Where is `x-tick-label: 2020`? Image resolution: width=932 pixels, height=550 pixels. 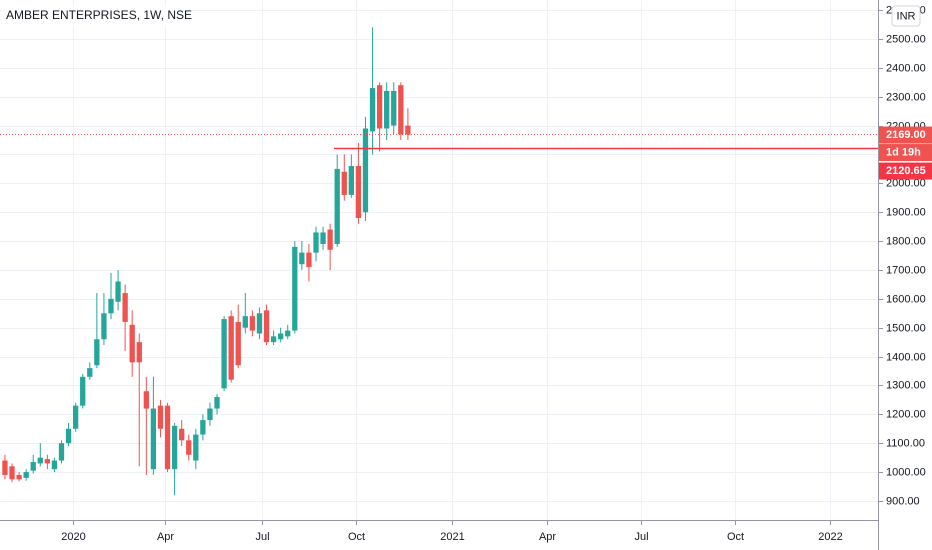 x-tick-label: 2020 is located at coordinates (73, 537).